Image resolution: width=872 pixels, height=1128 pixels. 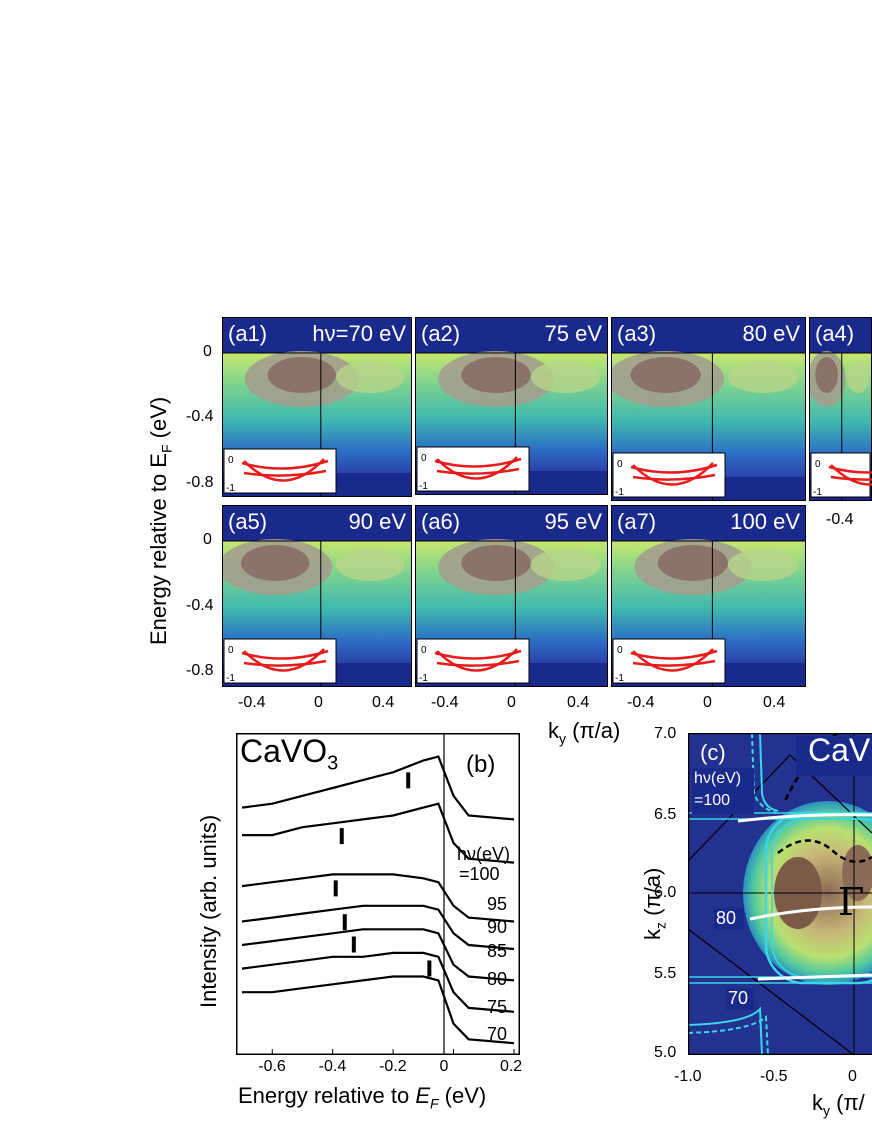 What do you see at coordinates (725, 1030) in the screenshot?
I see `fs-contour-bottom` at bounding box center [725, 1030].